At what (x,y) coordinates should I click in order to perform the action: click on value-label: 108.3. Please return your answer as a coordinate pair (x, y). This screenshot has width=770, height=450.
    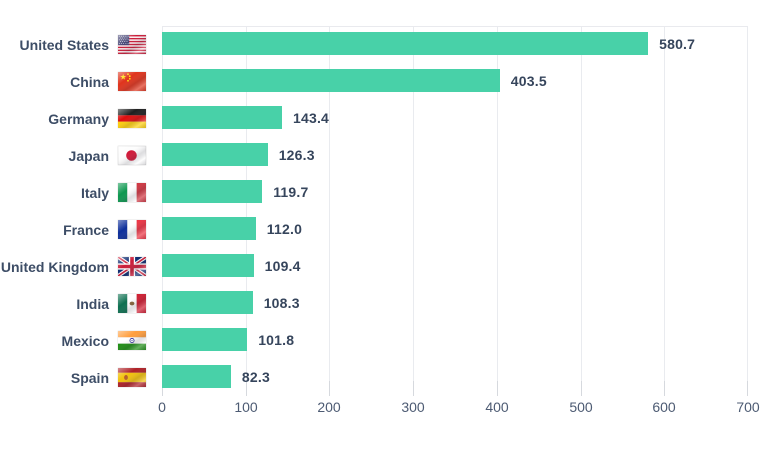
    Looking at the image, I should click on (281, 302).